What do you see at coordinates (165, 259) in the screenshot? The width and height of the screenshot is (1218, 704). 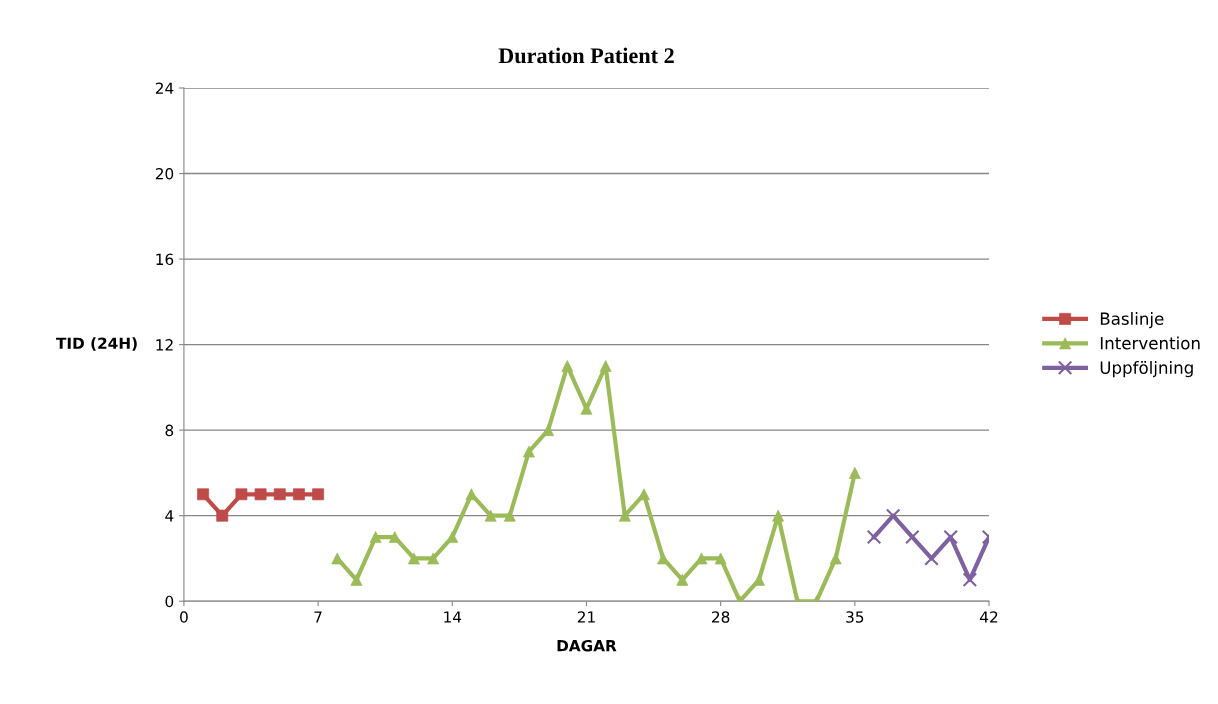 I see `y-tick-label: 16` at bounding box center [165, 259].